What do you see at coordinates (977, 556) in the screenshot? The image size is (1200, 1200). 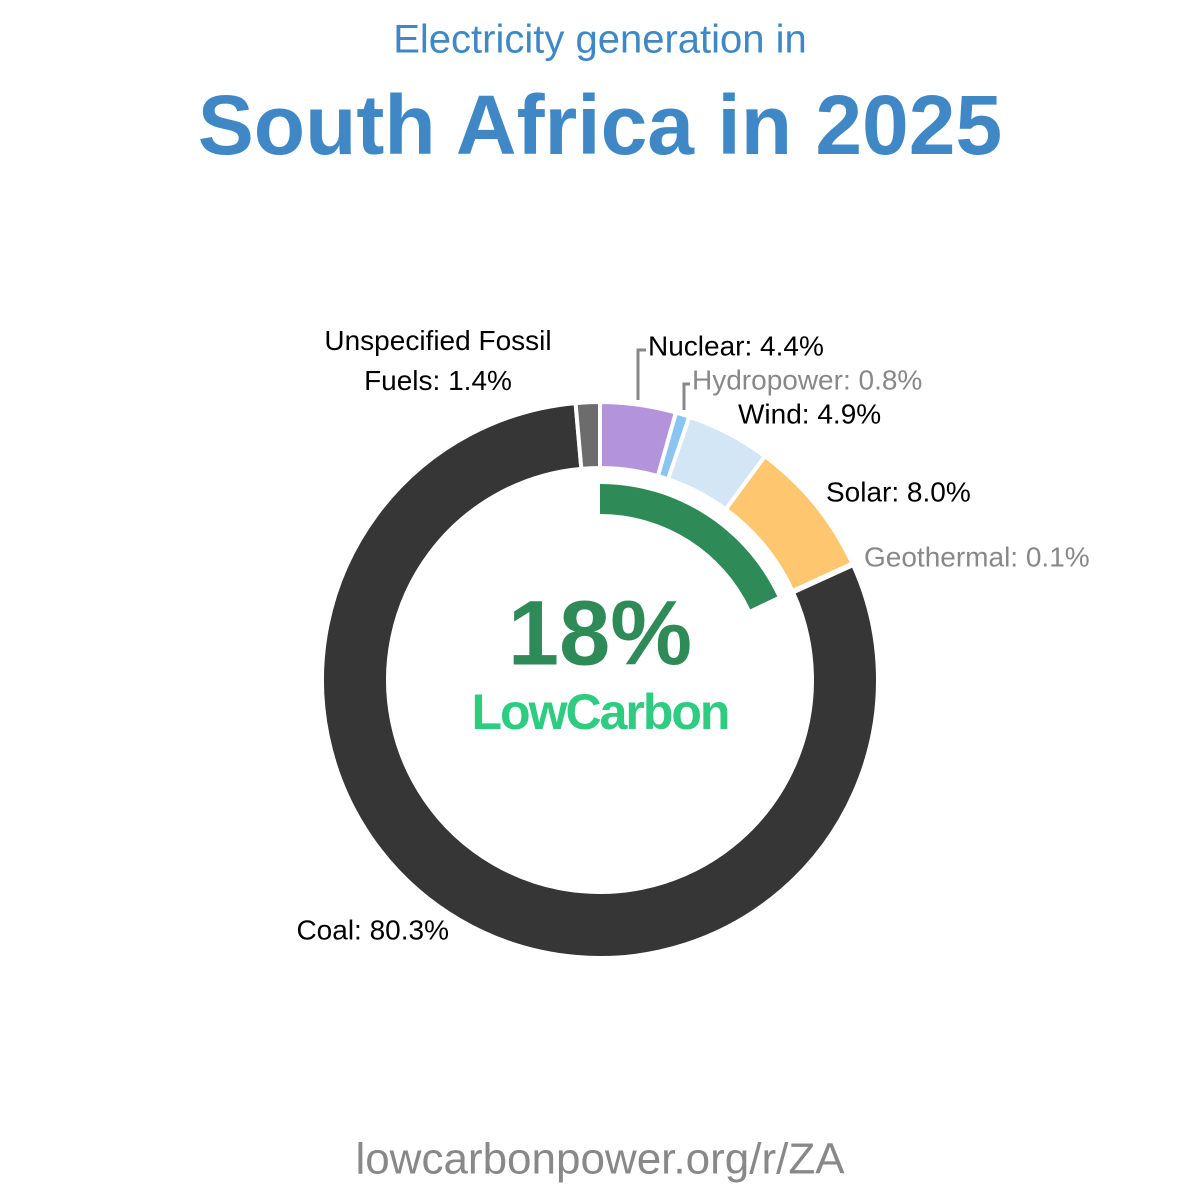 I see `slice-label: Geothermal: 0.1%` at bounding box center [977, 556].